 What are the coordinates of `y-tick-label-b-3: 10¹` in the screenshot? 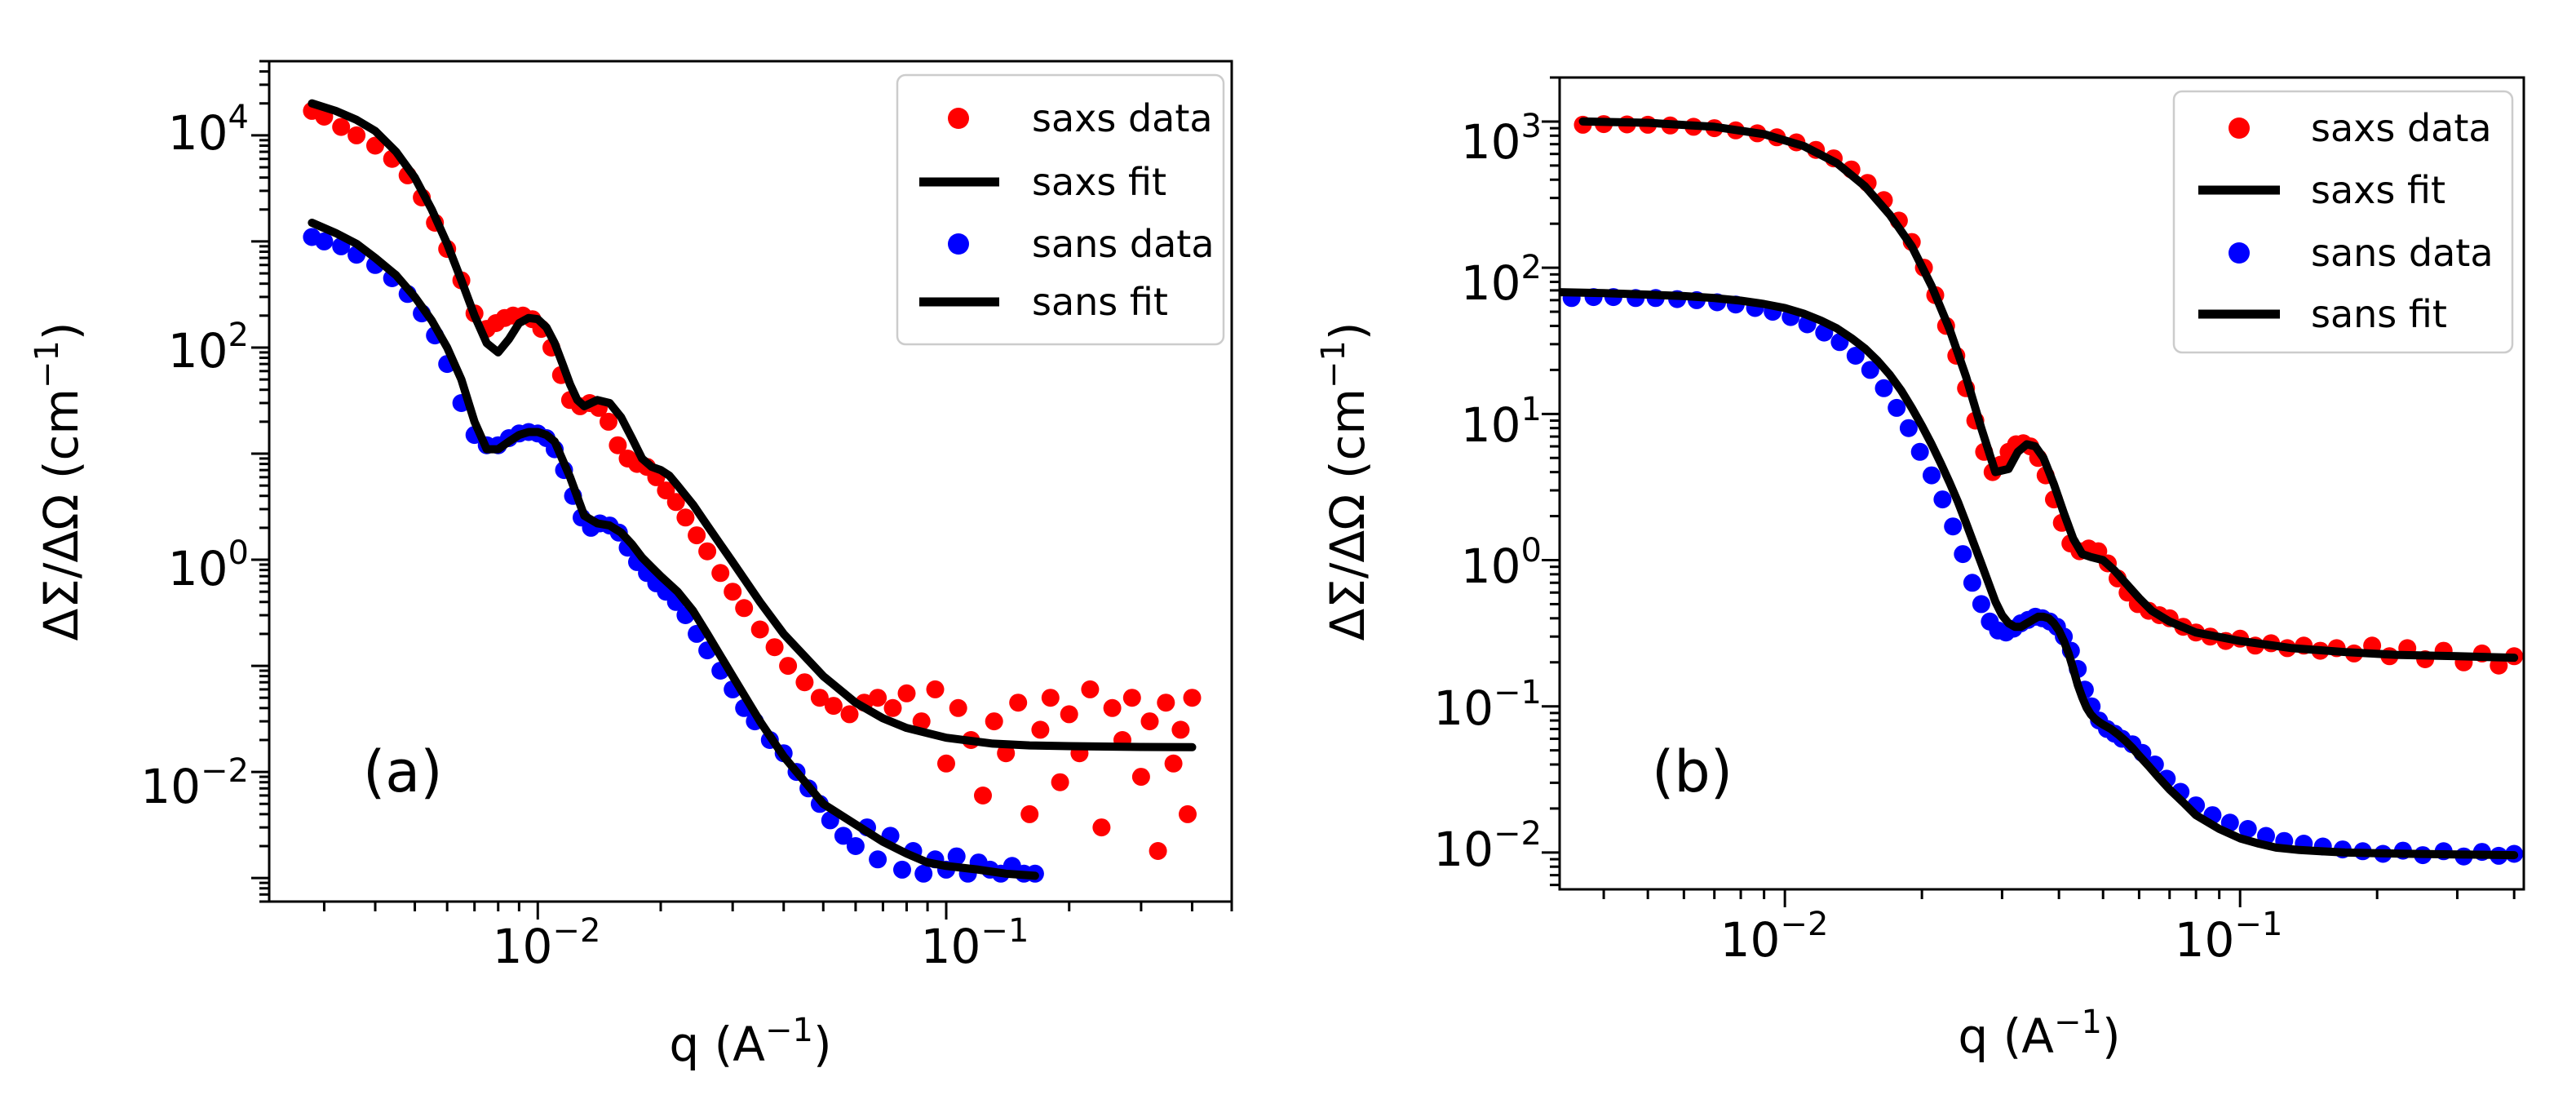 It's located at (1501, 422).